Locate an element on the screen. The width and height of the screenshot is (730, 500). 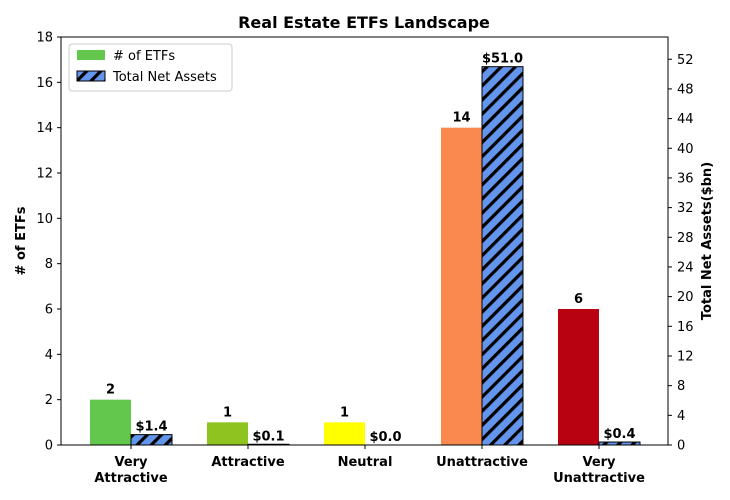
legend-swatch-etf-count is located at coordinates (91, 55).